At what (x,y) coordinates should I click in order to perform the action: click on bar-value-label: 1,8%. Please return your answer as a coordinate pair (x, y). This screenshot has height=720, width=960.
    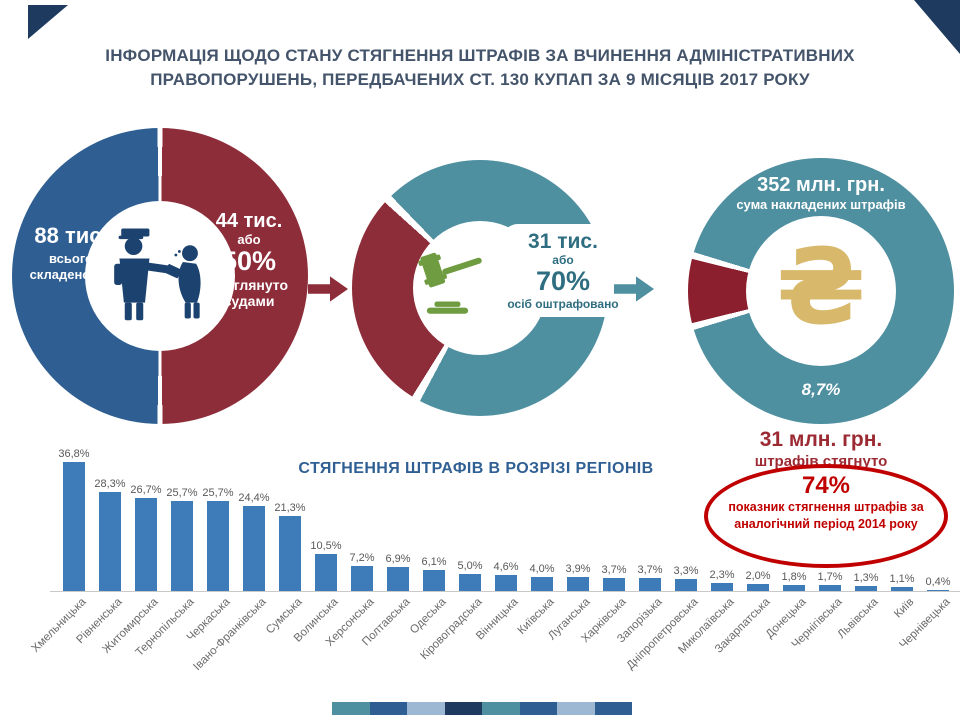
    Looking at the image, I should click on (794, 576).